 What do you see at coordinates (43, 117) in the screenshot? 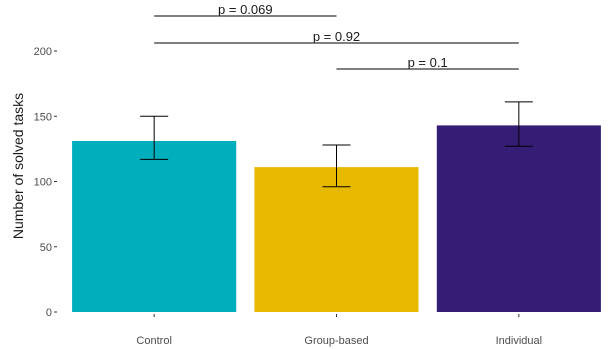
I see `y-tick-label: 150` at bounding box center [43, 117].